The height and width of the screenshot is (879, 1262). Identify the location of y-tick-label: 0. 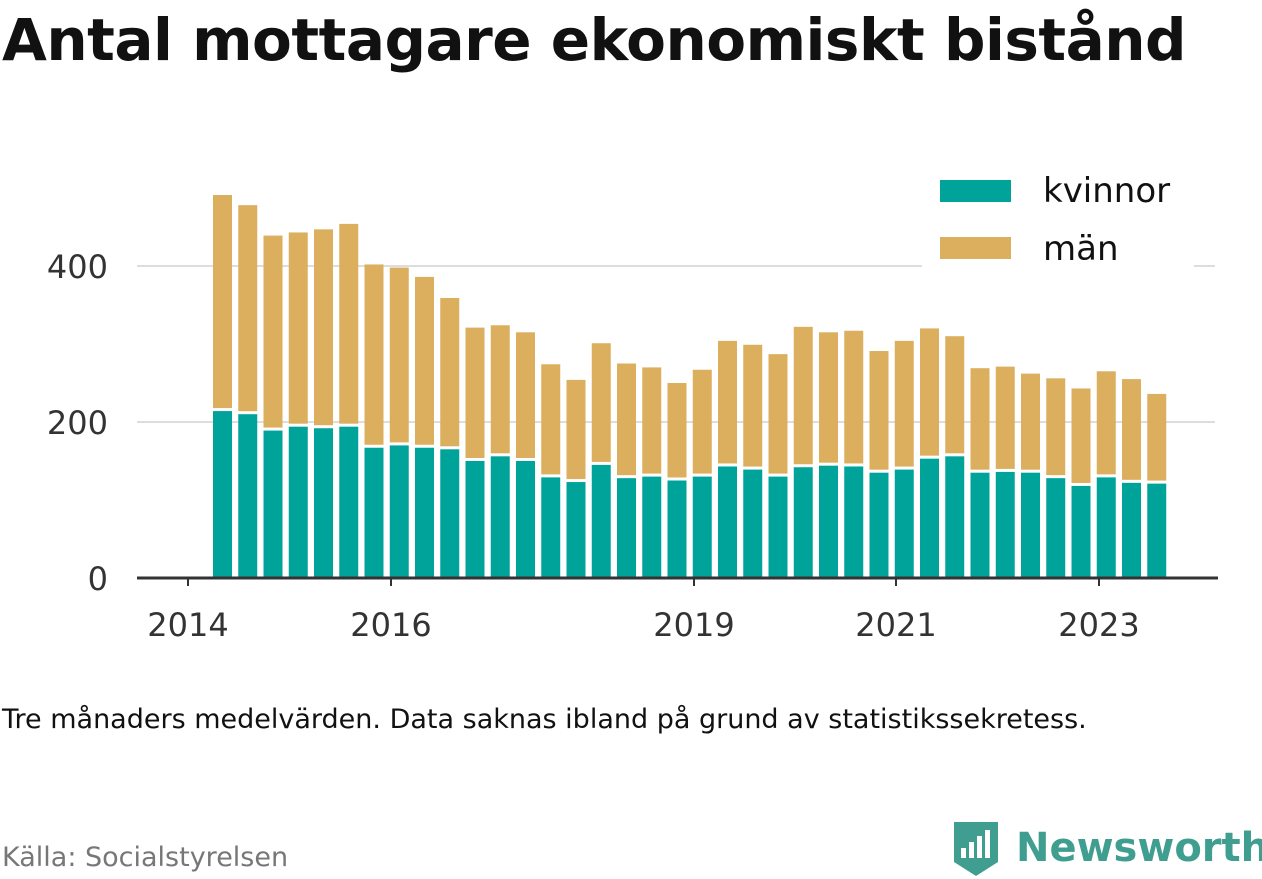
(98, 579).